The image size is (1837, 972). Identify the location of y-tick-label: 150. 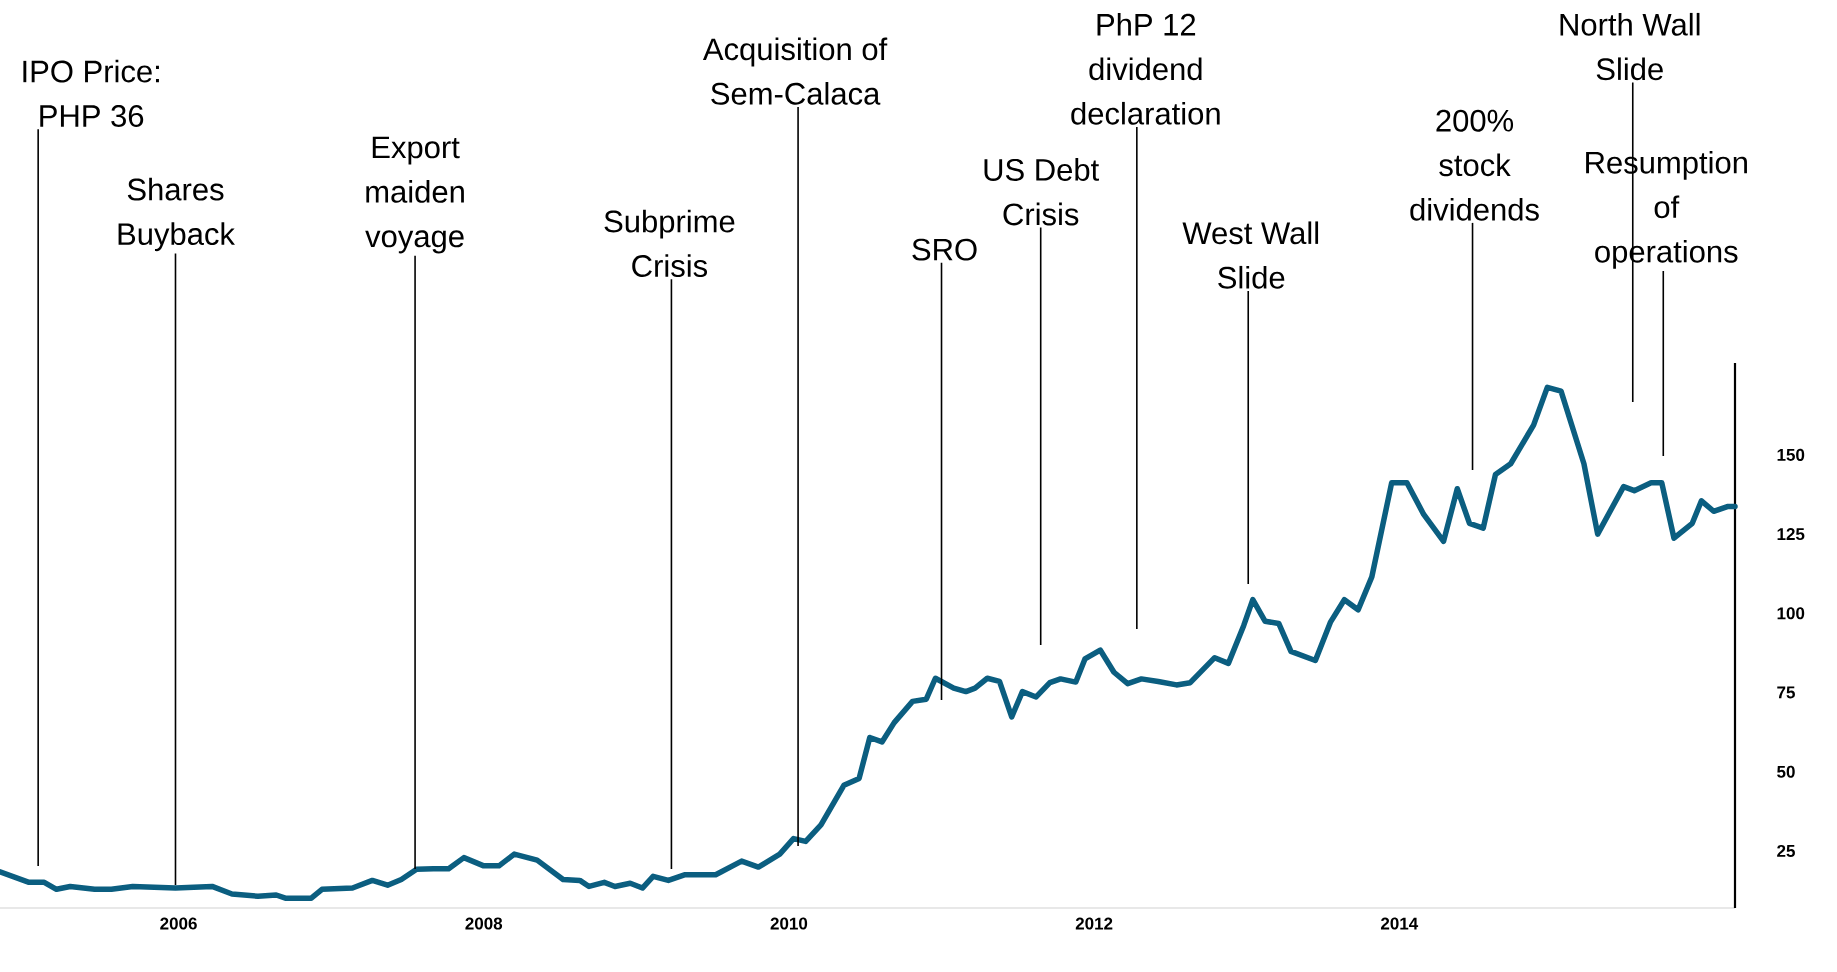
(1791, 454).